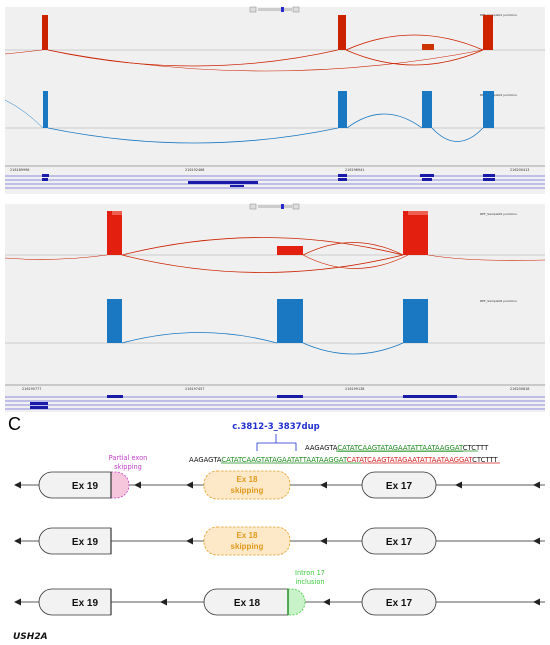  Describe the element at coordinates (276, 442) in the screenshot. I see `variant-bracket` at that location.